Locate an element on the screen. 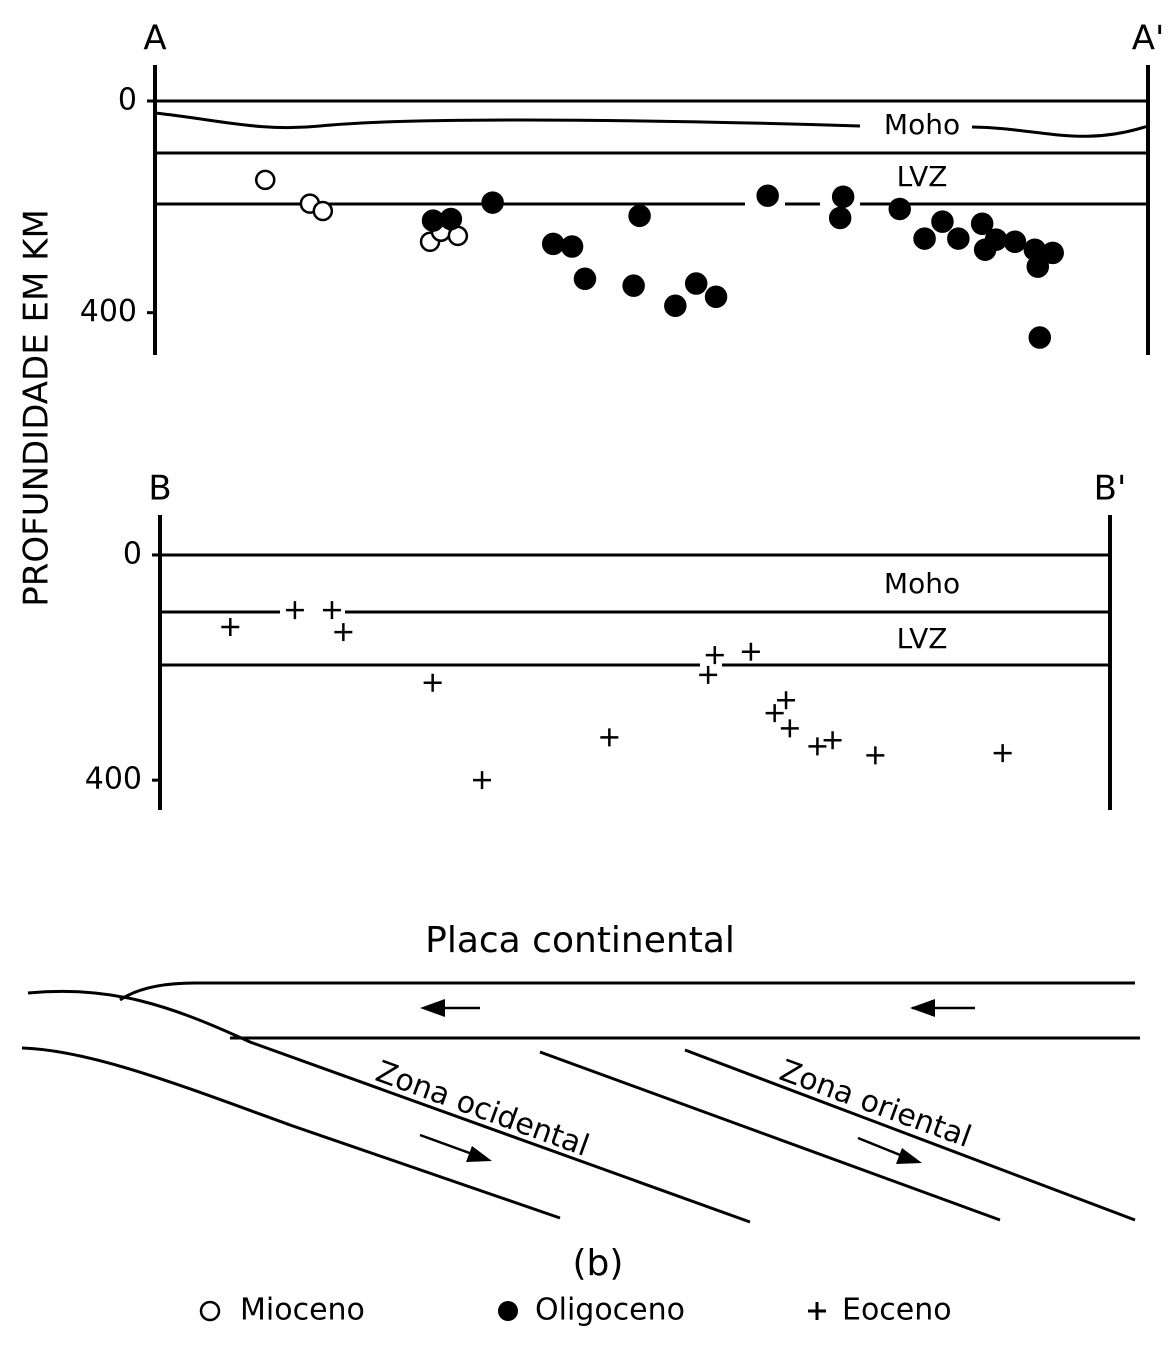 This screenshot has height=1359, width=1169. zone-label: Zona ocidental is located at coordinates (482, 1109).